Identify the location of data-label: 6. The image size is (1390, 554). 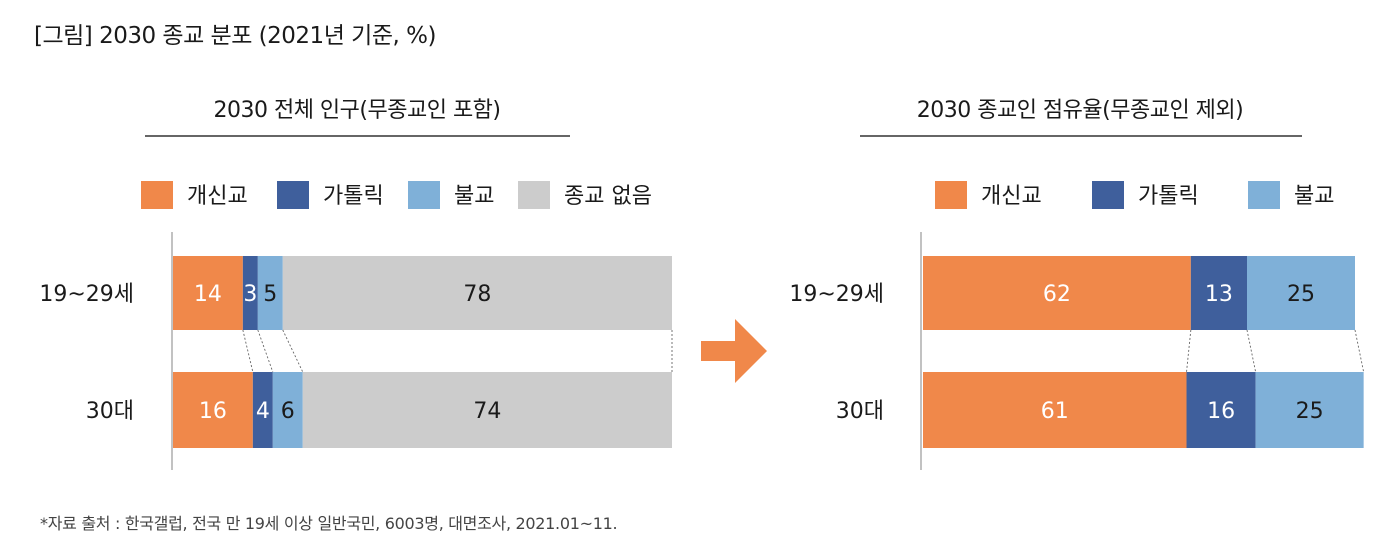
(288, 411).